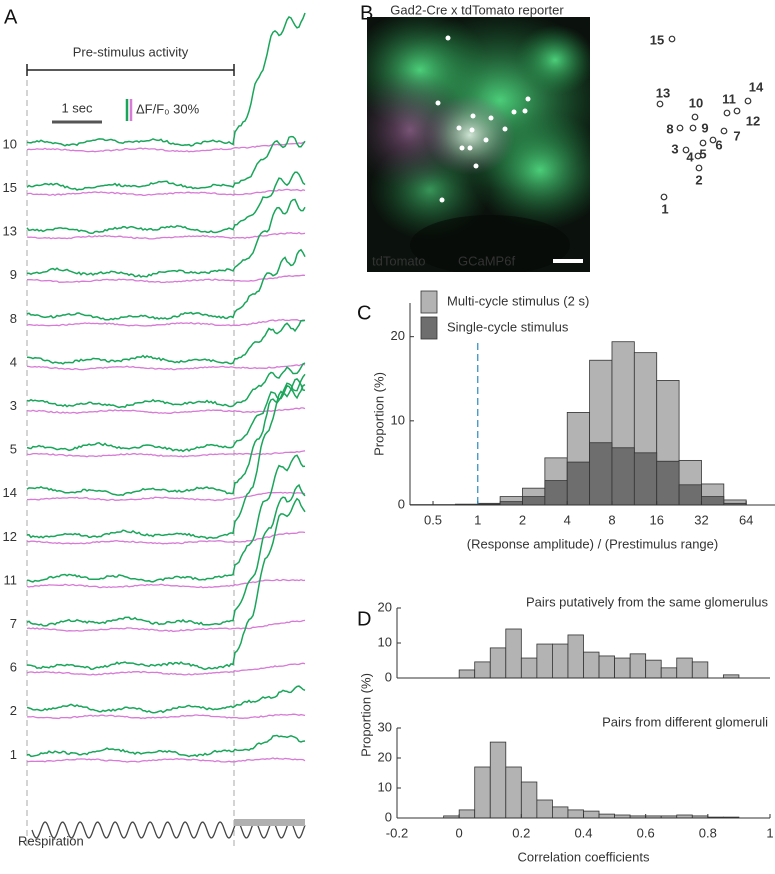 The height and width of the screenshot is (874, 775). Describe the element at coordinates (708, 832) in the screenshot. I see `x-tick-label: 0.8` at that location.